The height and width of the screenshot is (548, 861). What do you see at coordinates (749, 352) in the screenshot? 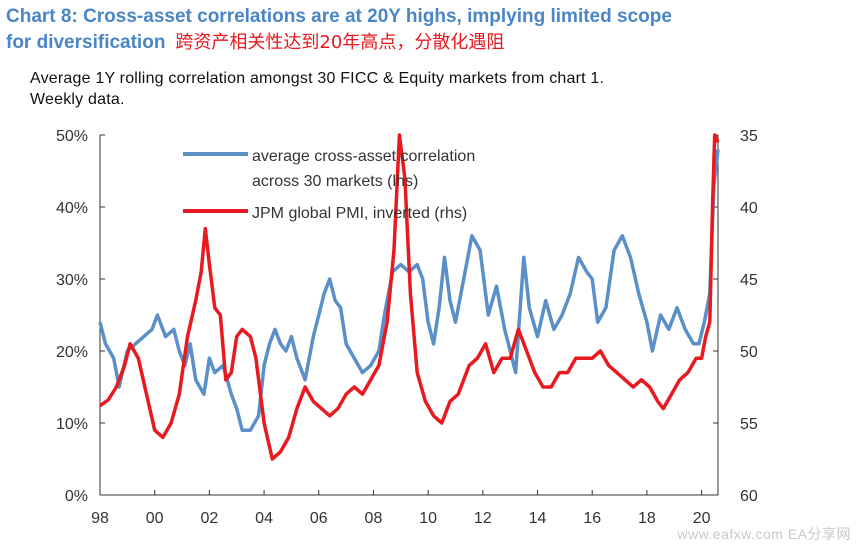
I see `y-right-tick-label: 50` at bounding box center [749, 352].